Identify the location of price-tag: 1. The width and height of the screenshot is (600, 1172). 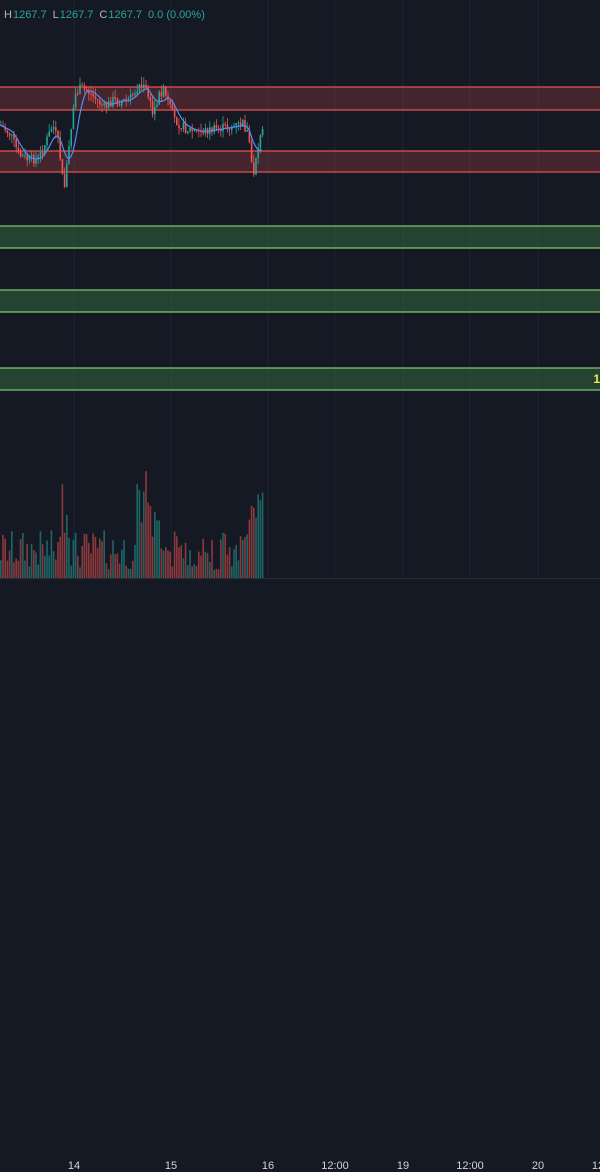
(596, 379).